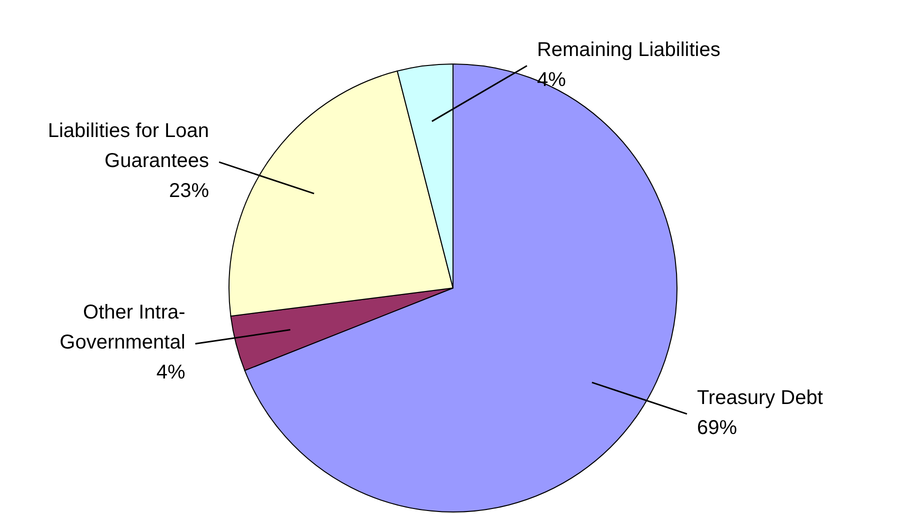 This screenshot has height=514, width=900. I want to click on slice-label: Other Intra-Governmental, so click(123, 328).